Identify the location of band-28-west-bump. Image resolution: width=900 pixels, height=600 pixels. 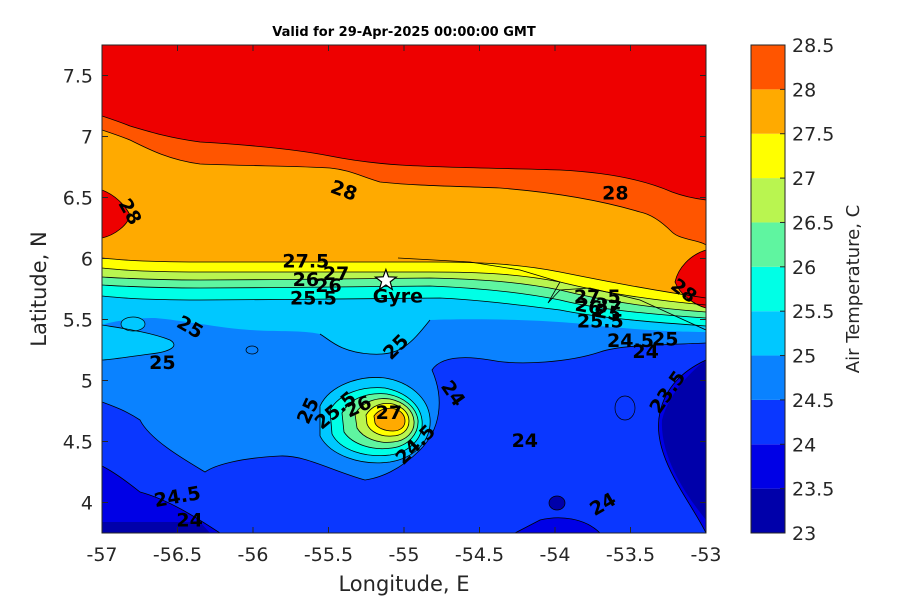
(116, 214).